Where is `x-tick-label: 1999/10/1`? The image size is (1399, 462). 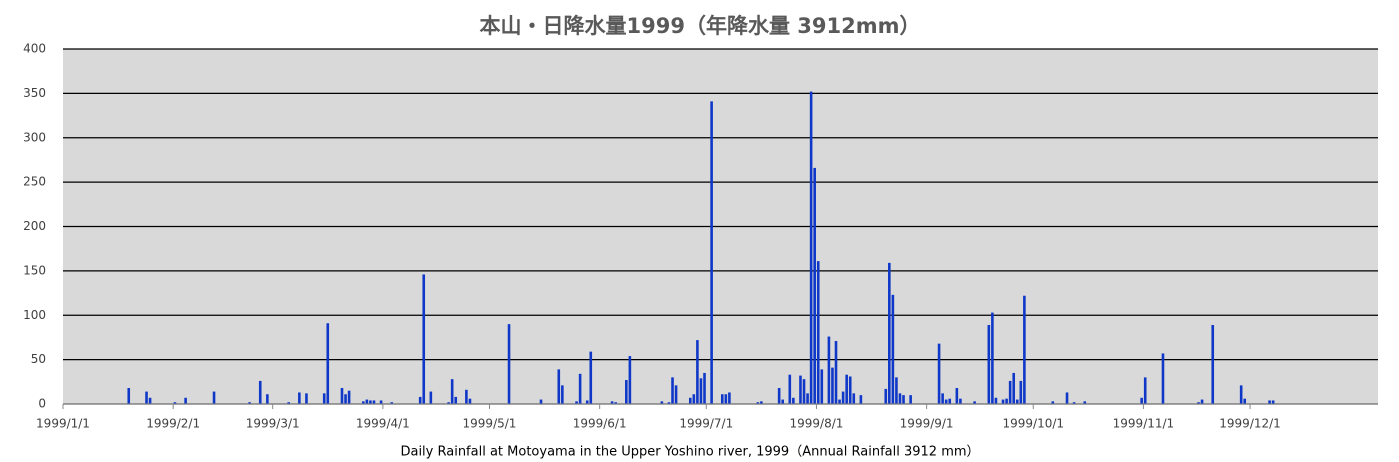 x-tick-label: 1999/10/1 is located at coordinates (1033, 424).